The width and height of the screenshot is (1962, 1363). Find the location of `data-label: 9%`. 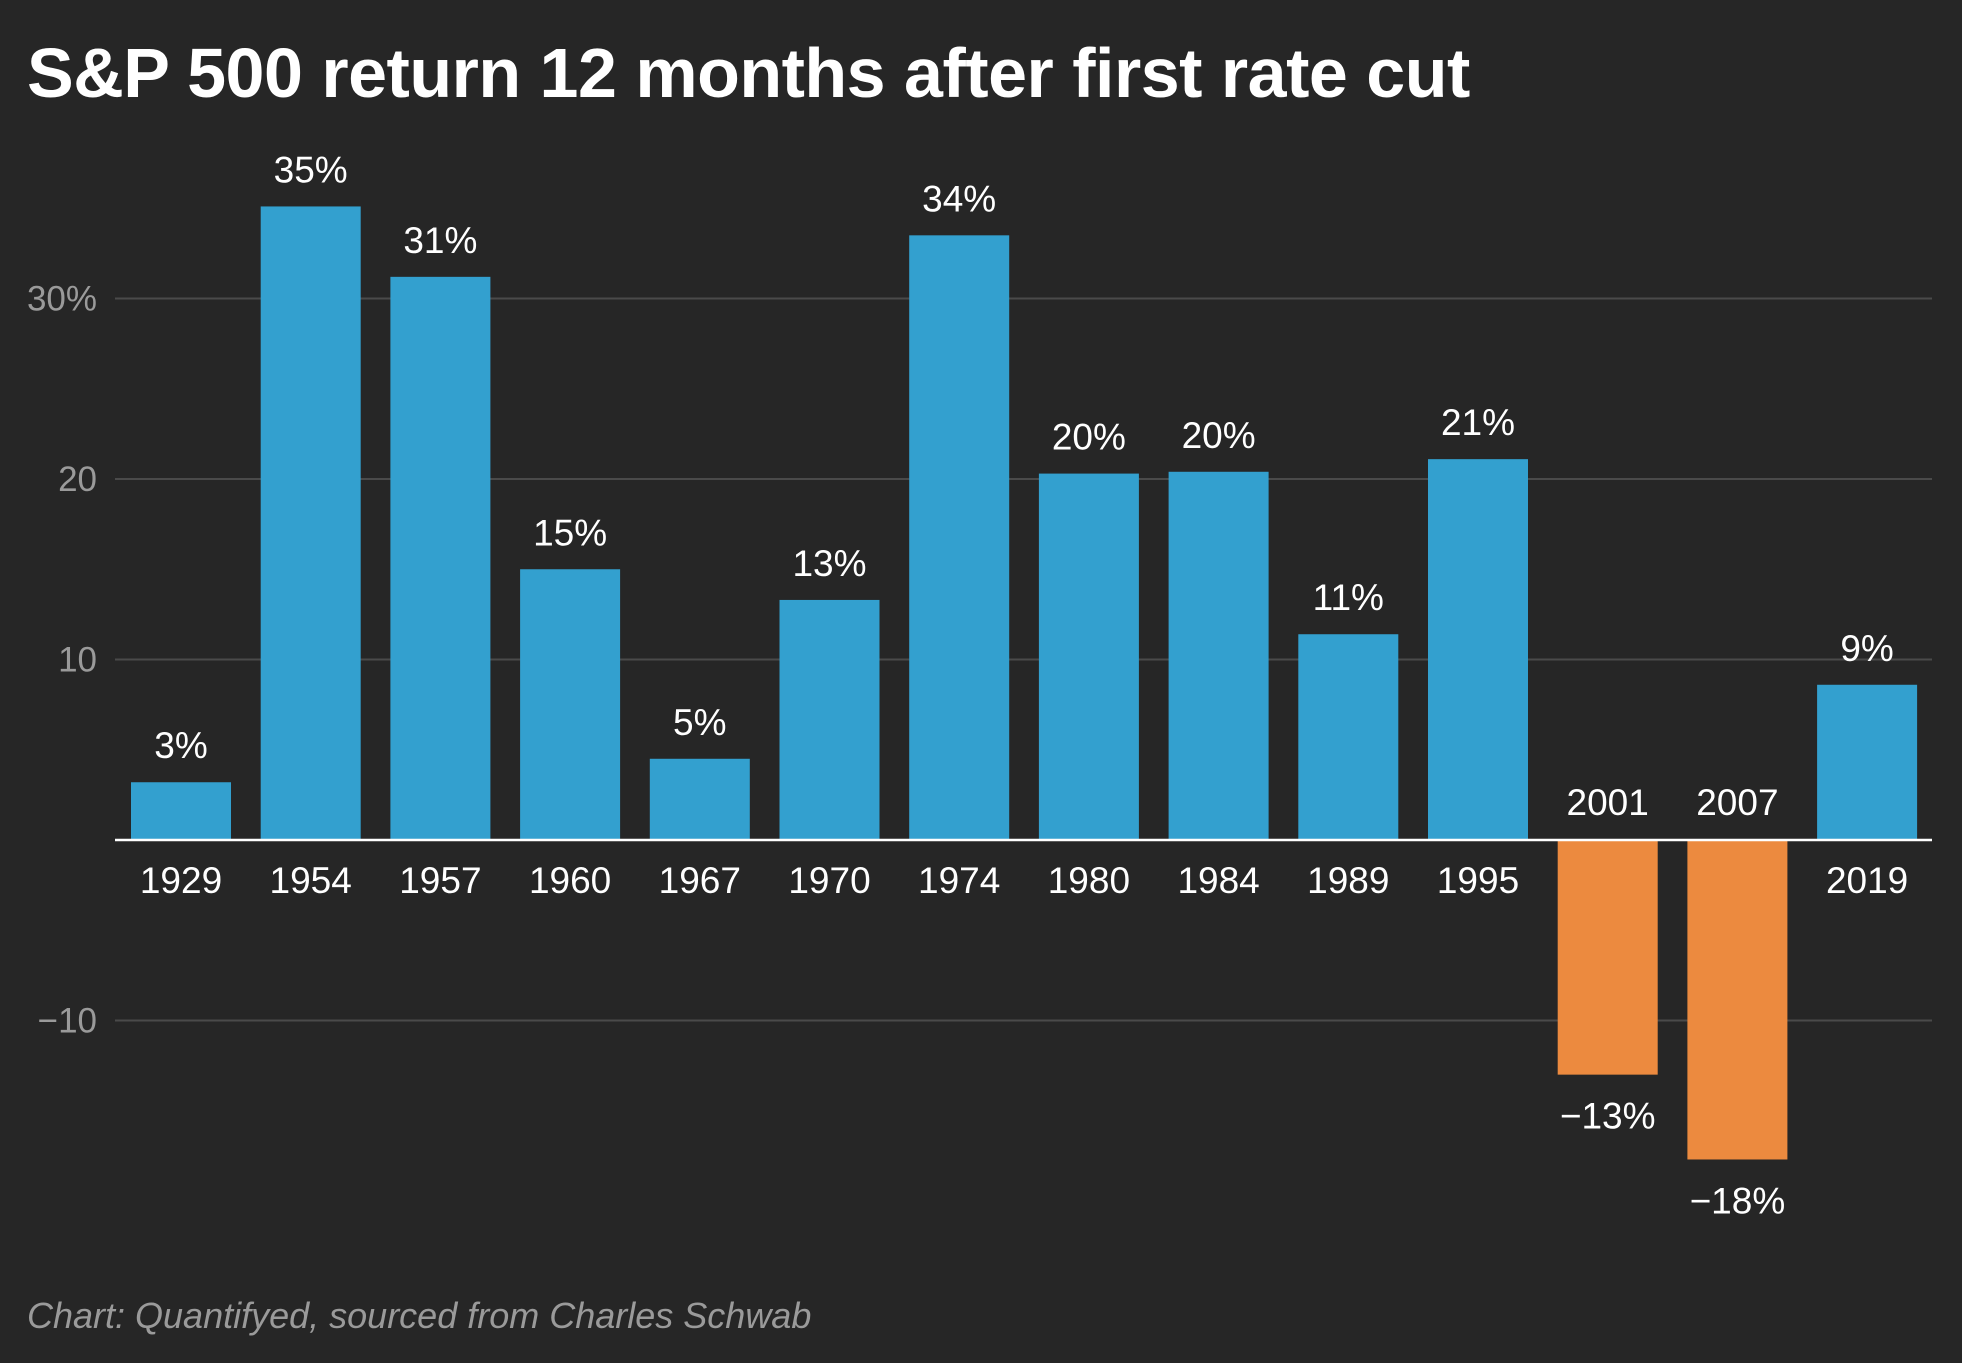

data-label: 9% is located at coordinates (1866, 648).